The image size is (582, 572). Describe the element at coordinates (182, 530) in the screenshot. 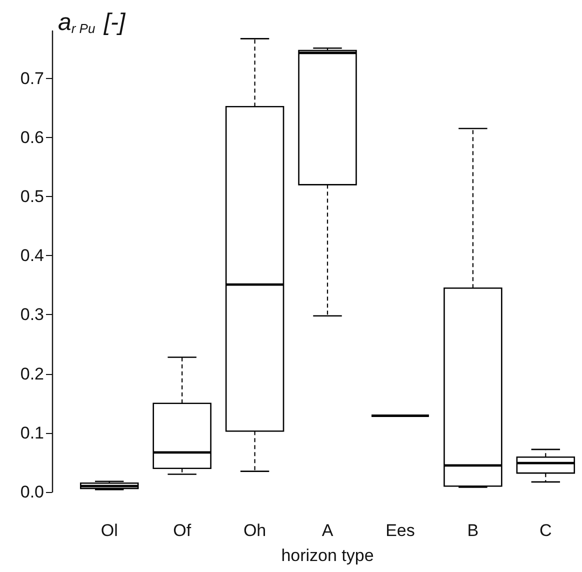

I see `x-tick-label: Of` at that location.